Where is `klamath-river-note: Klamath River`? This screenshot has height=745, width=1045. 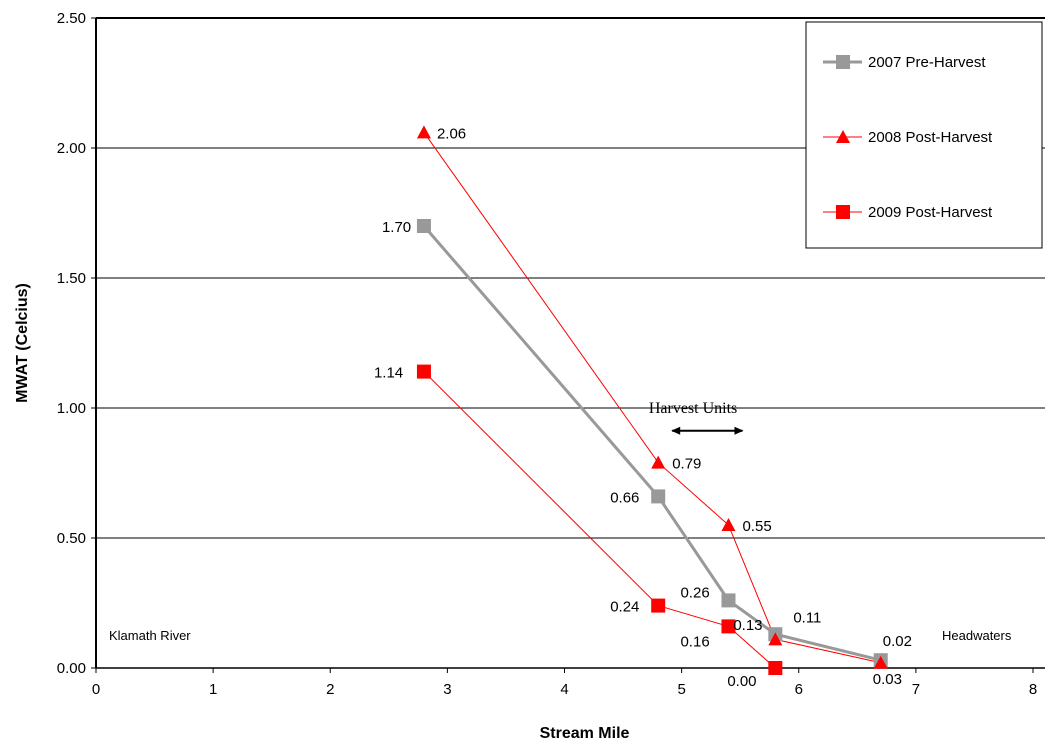 klamath-river-note: Klamath River is located at coordinates (150, 635).